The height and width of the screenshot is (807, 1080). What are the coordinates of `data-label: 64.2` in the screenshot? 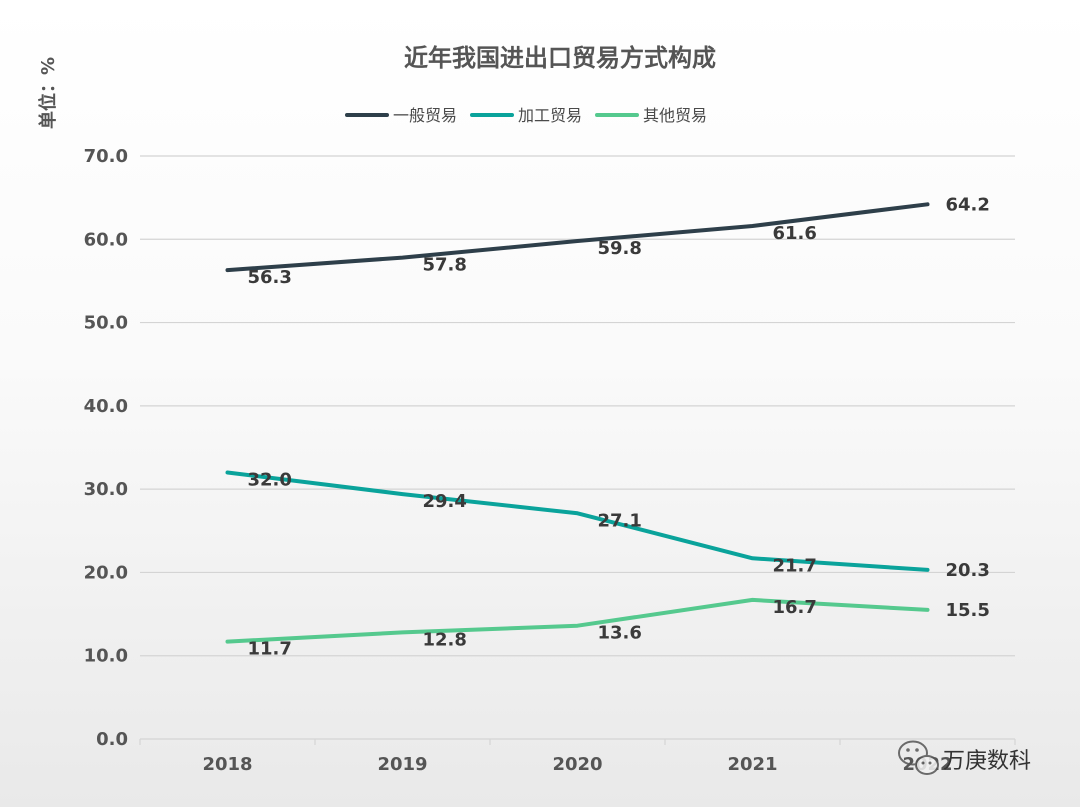 It's located at (968, 204).